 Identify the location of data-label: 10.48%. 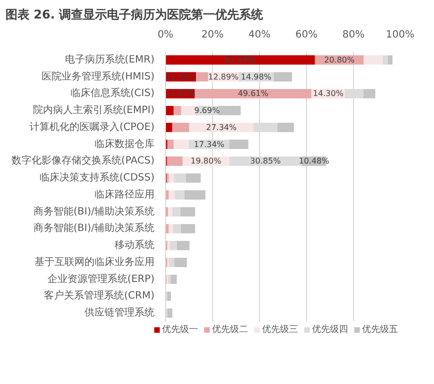
(314, 161).